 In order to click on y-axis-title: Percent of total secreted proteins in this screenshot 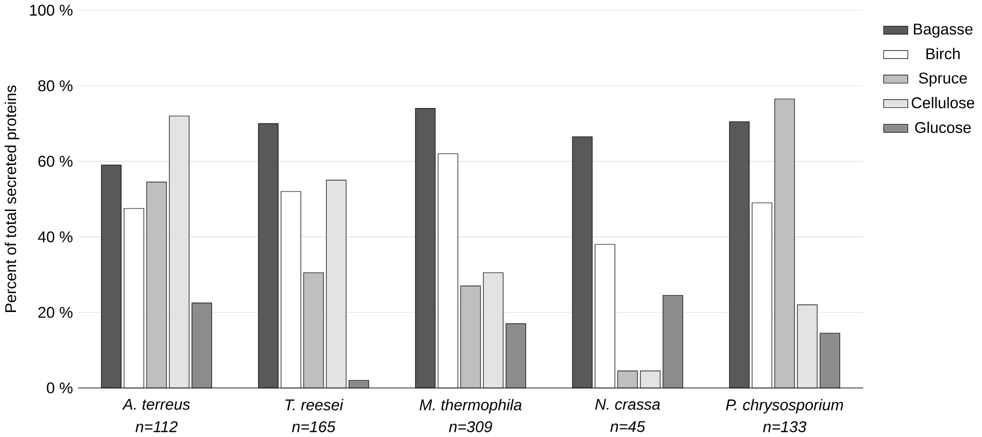, I will do `click(12, 199)`.